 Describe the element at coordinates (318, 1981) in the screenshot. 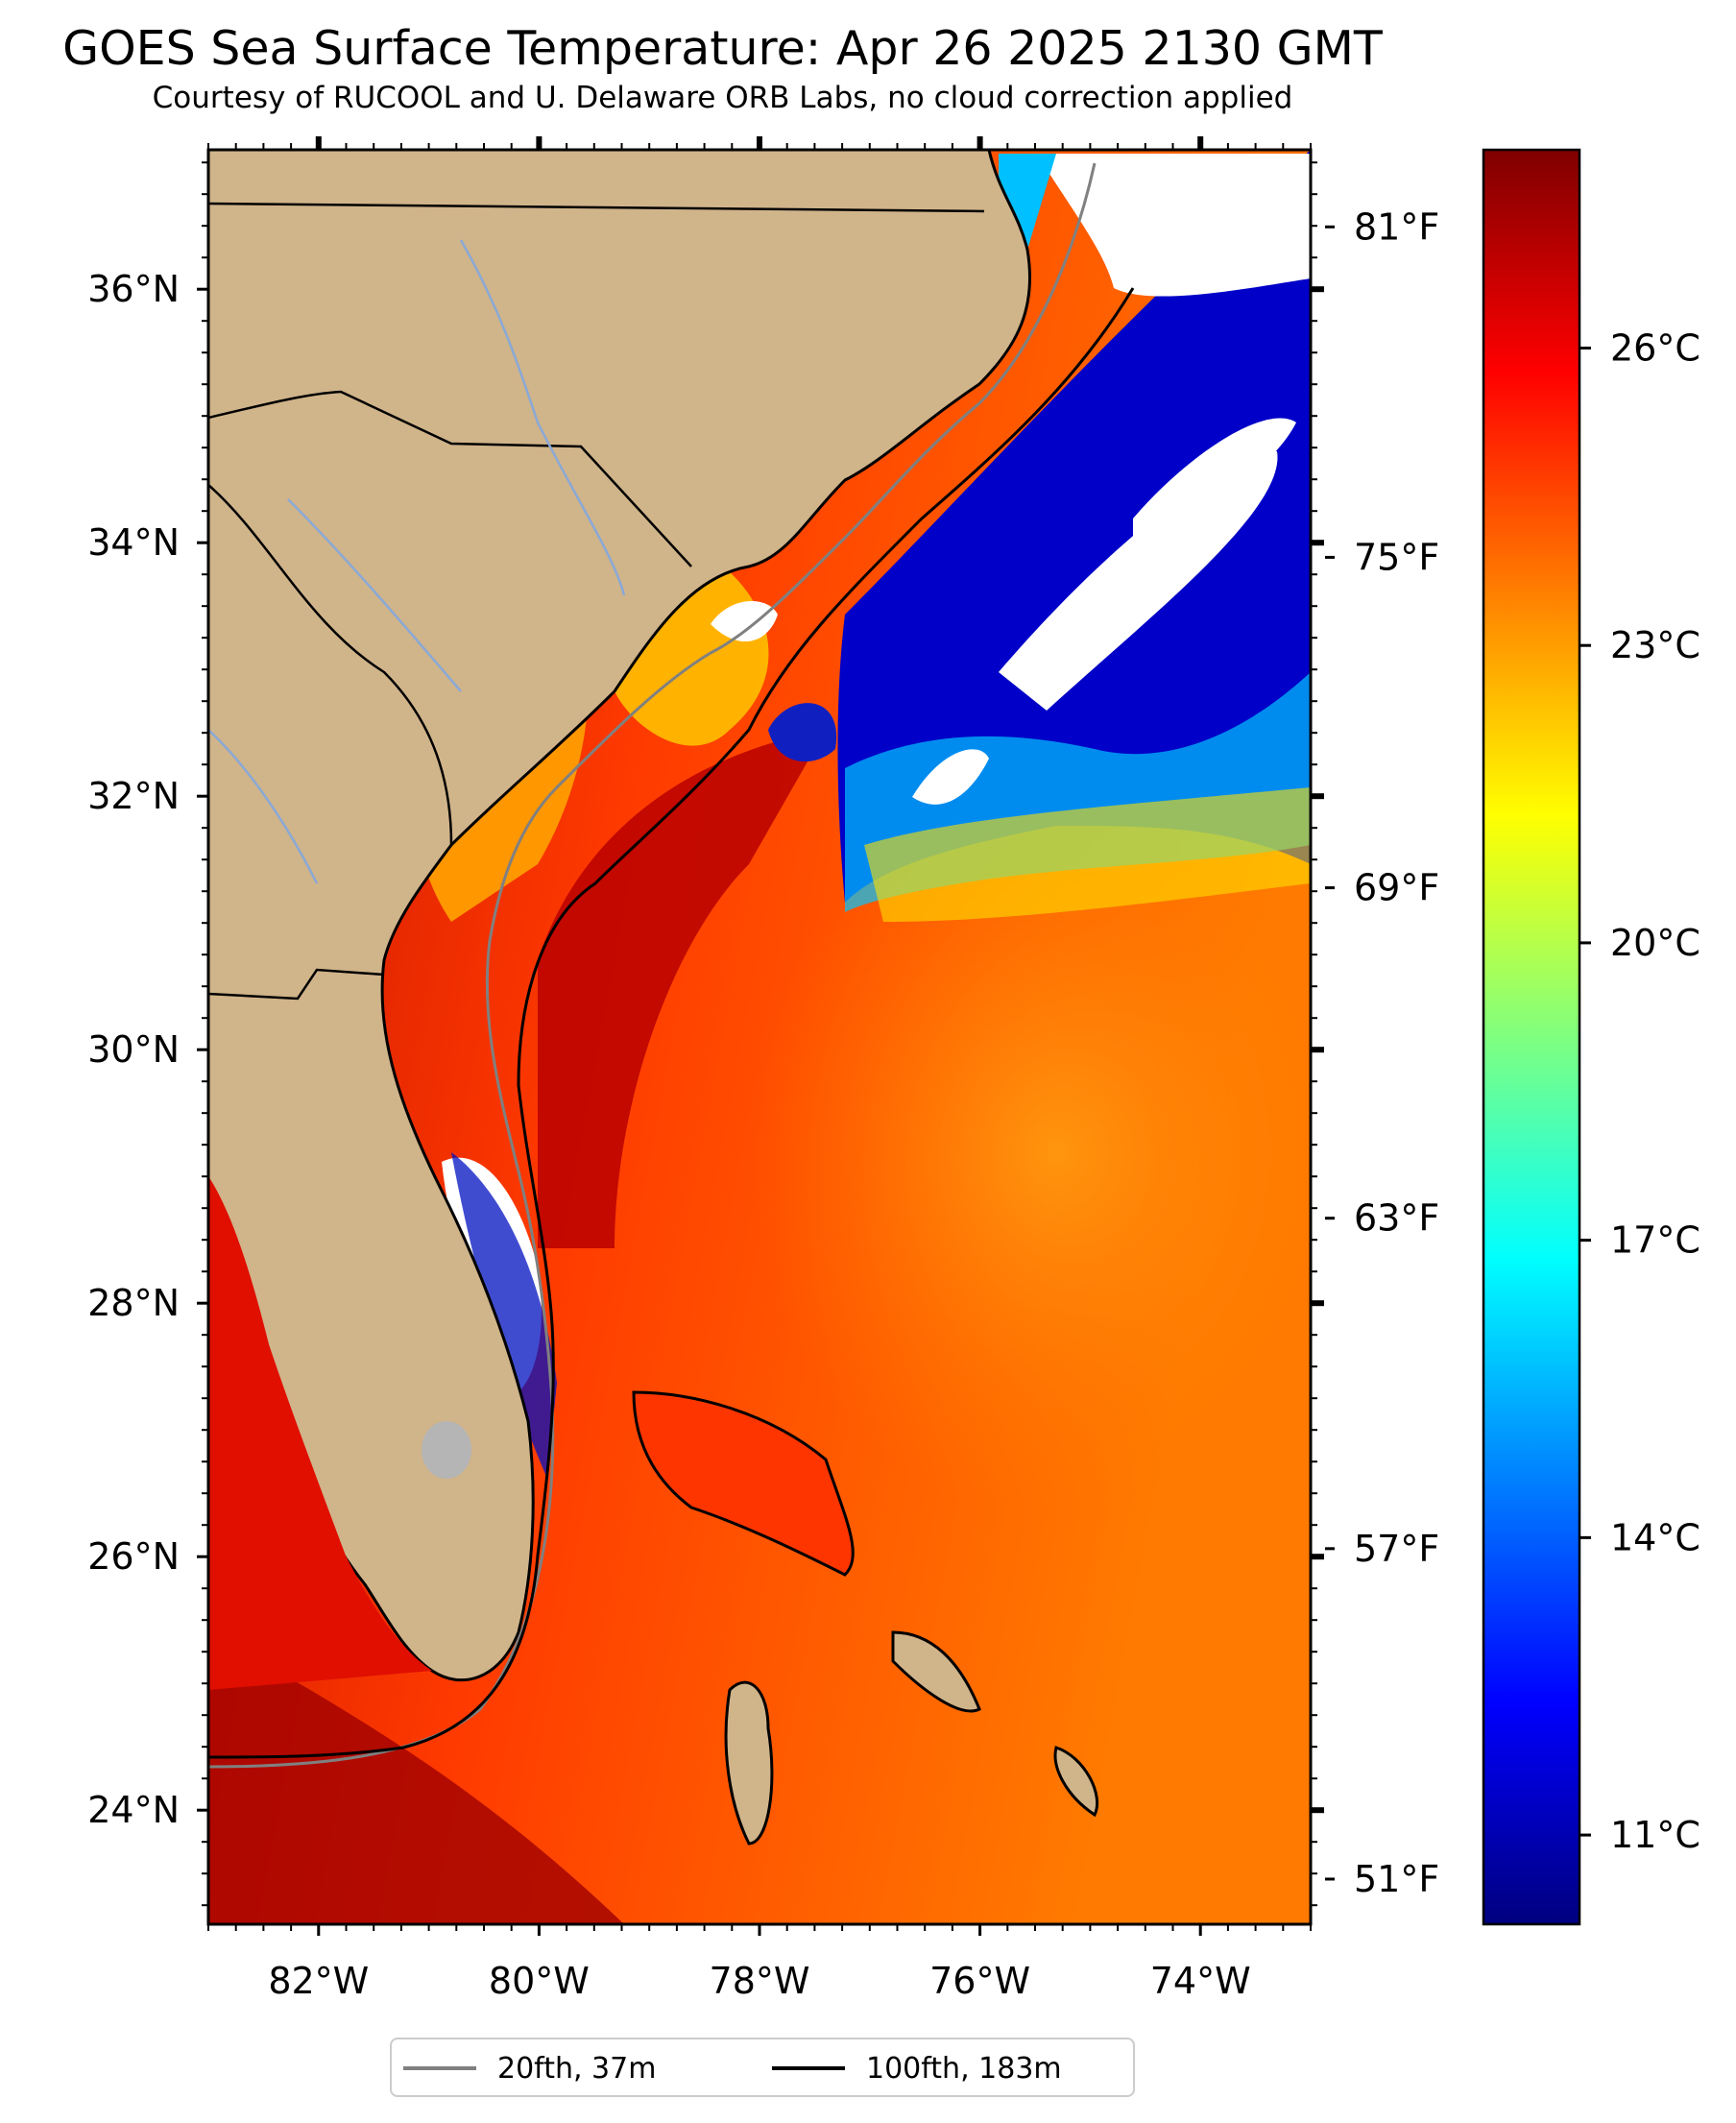

I see `lon-tick-label: 82°W` at that location.